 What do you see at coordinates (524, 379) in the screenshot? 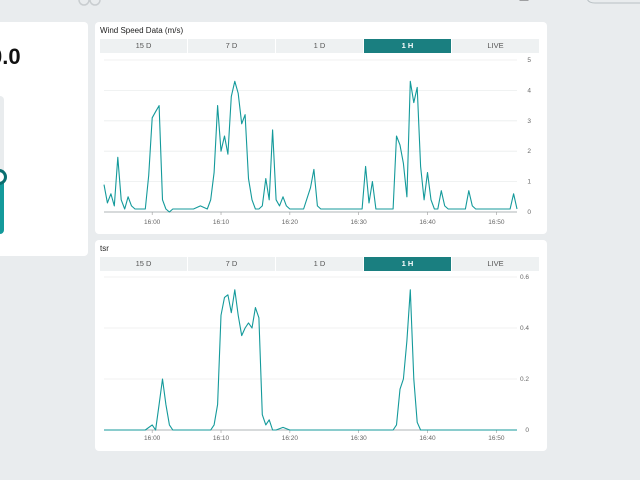
I see `y-tick-label: 0.2` at bounding box center [524, 379].